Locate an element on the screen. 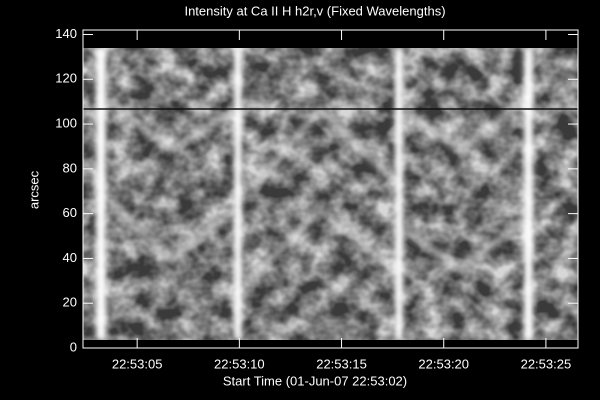 The image size is (600, 400). y-tick-label: 140 is located at coordinates (66, 33).